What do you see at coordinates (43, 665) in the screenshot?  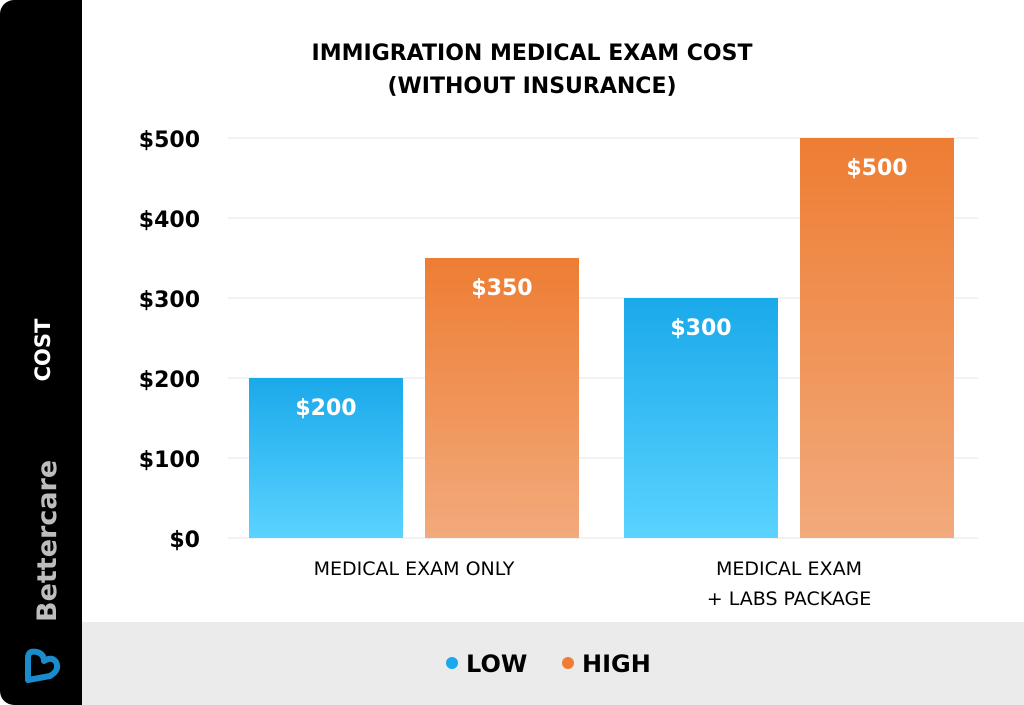 I see `heart-logo-icon` at bounding box center [43, 665].